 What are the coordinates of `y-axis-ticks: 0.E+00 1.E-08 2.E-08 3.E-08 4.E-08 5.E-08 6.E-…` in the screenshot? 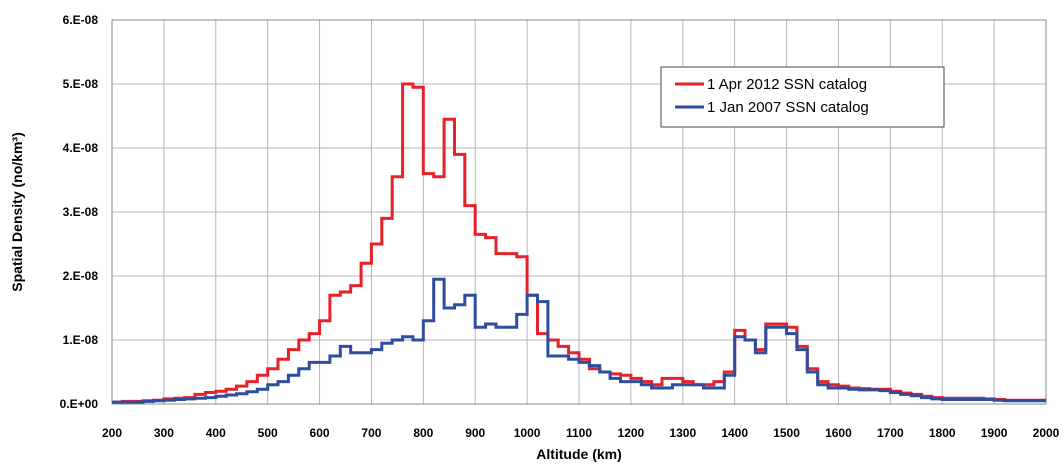 It's located at (79, 212).